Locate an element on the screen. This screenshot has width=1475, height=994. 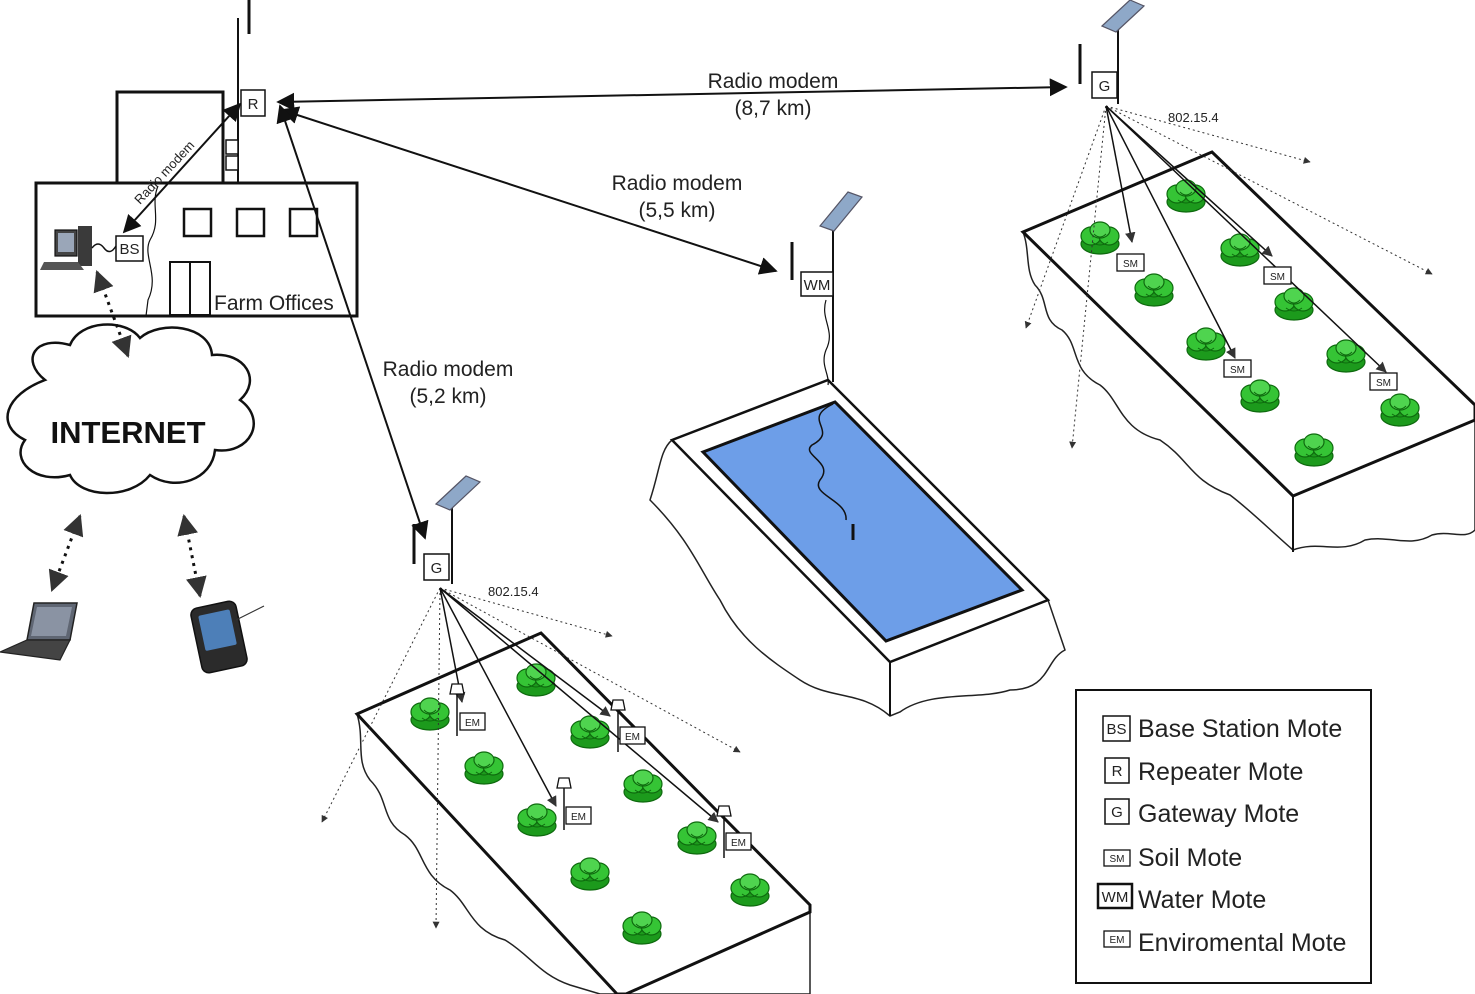
farm-office-building: Farm Offices is located at coordinates (196, 204).